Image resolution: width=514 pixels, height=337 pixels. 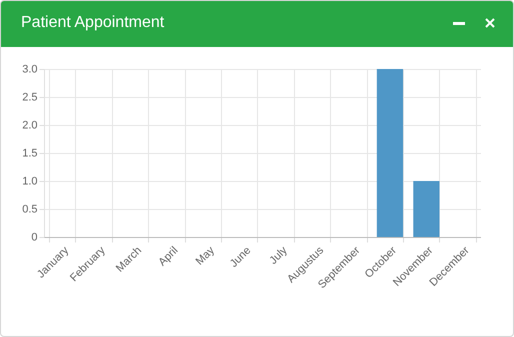 What do you see at coordinates (30, 98) in the screenshot?
I see `y-tick-label: 2.5` at bounding box center [30, 98].